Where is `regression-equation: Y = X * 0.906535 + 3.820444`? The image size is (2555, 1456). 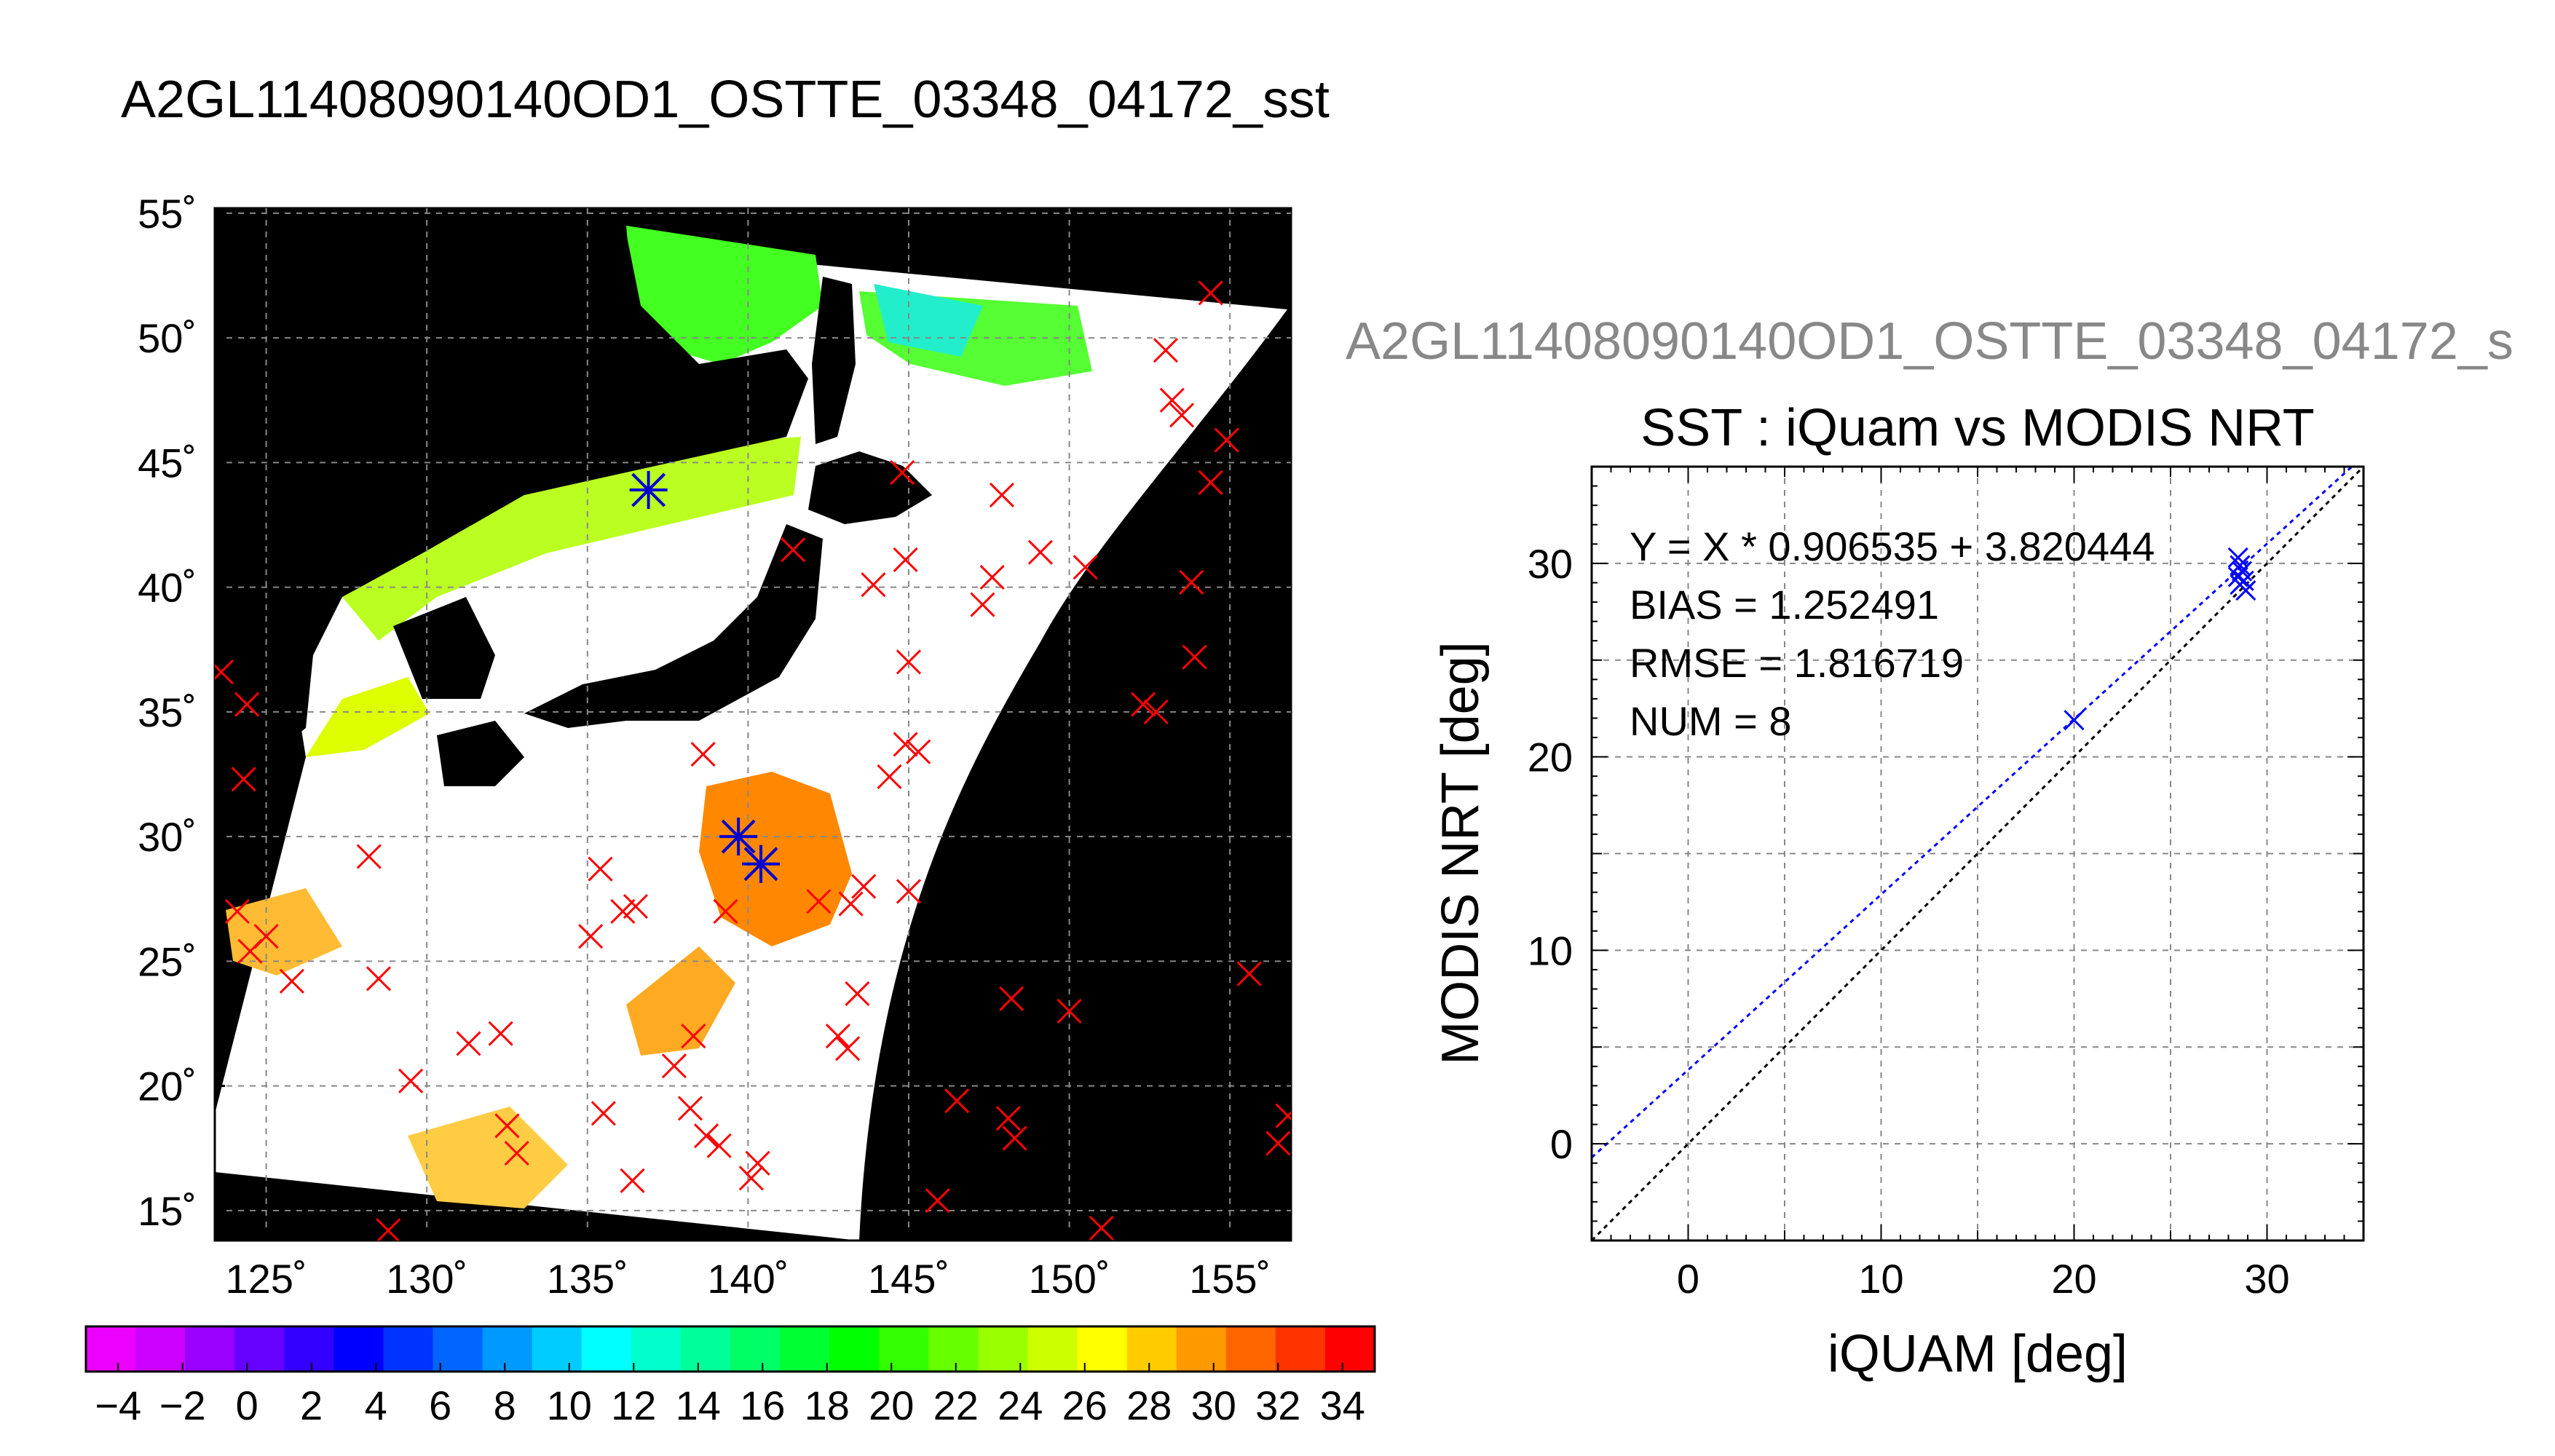
regression-equation: Y = X * 0.906535 + 3.820444 is located at coordinates (1892, 546).